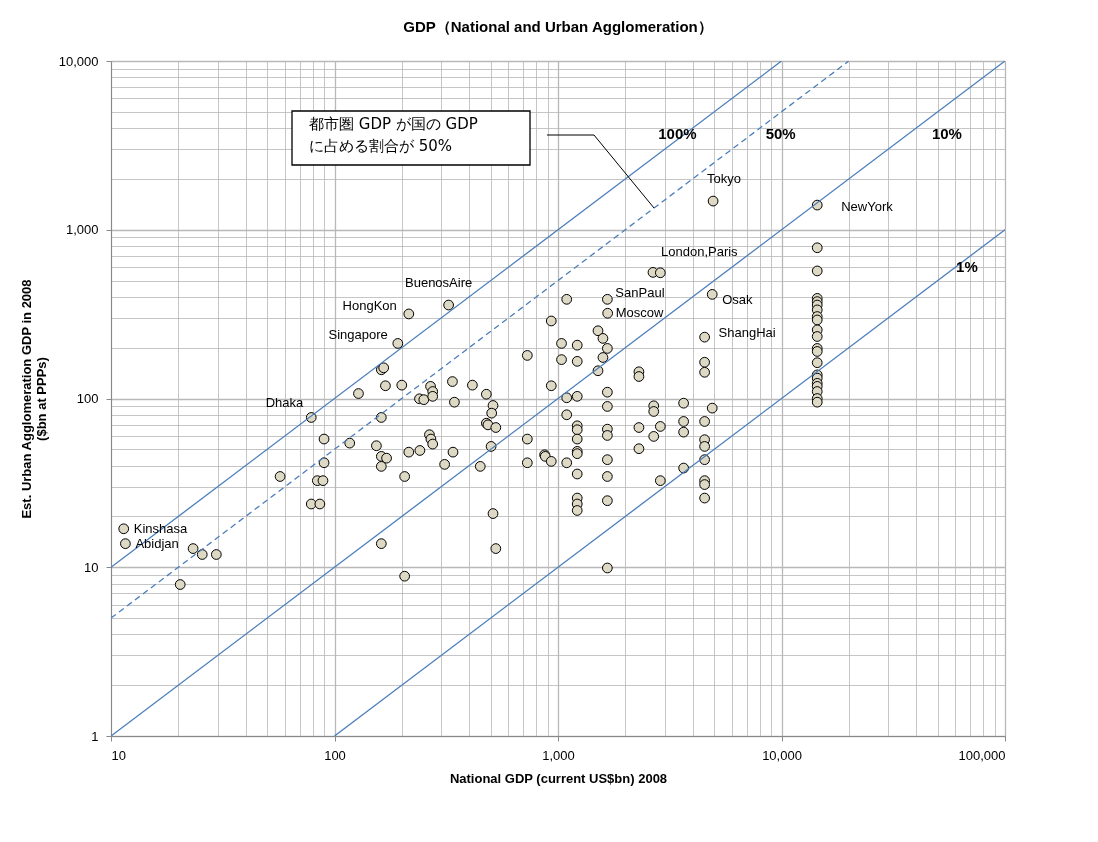  Describe the element at coordinates (87, 398) in the screenshot. I see `y-tick-label: 100` at that location.